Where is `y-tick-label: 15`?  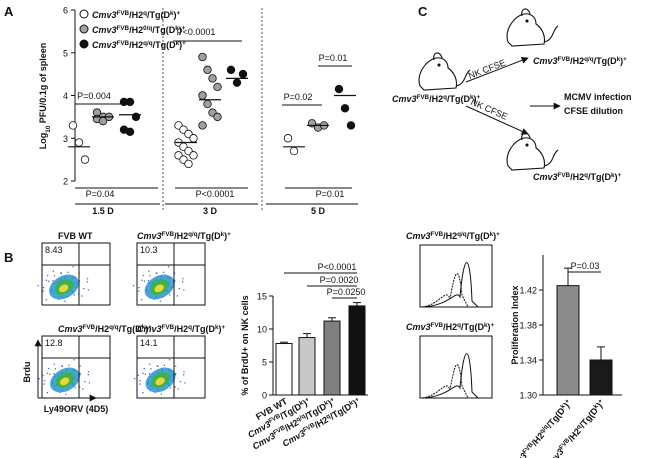
y-tick-label: 15 is located at coordinates (262, 297).